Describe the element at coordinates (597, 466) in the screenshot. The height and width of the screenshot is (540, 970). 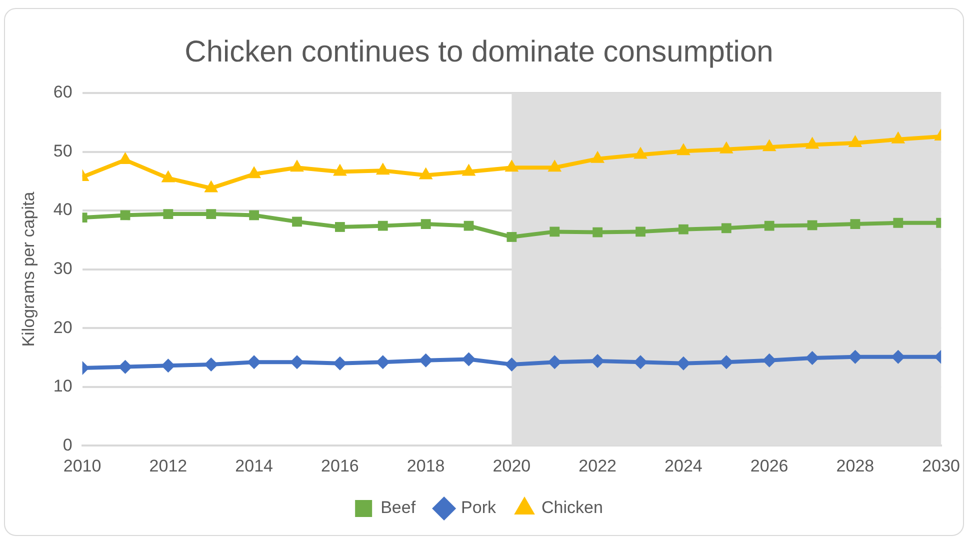
I see `x-tick-label: 2022` at that location.